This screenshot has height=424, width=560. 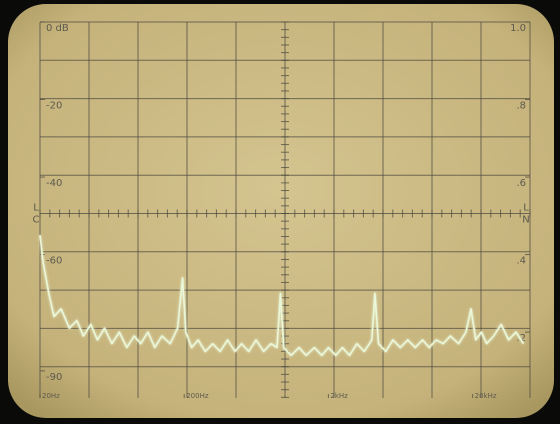 I want to click on x-tick-label: 20kHz, so click(x=486, y=396).